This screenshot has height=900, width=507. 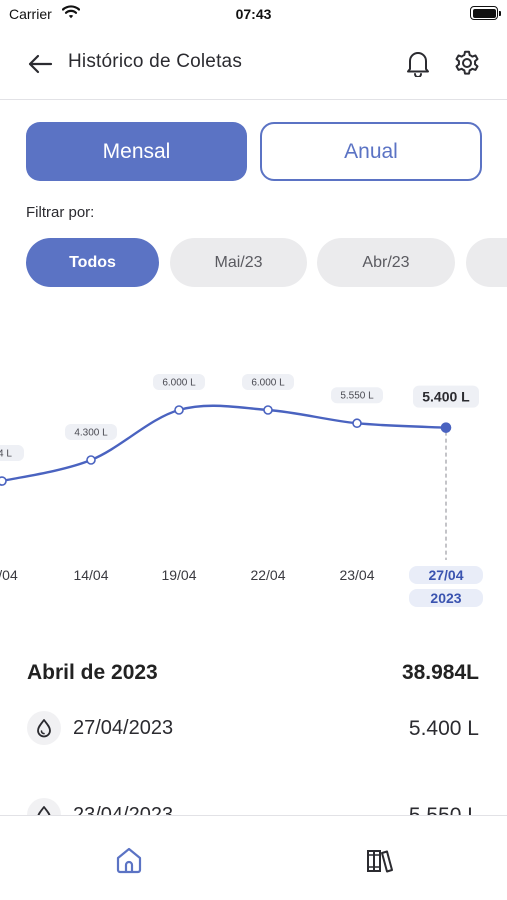 I want to click on entry-value: 5.400 L, so click(x=443, y=728).